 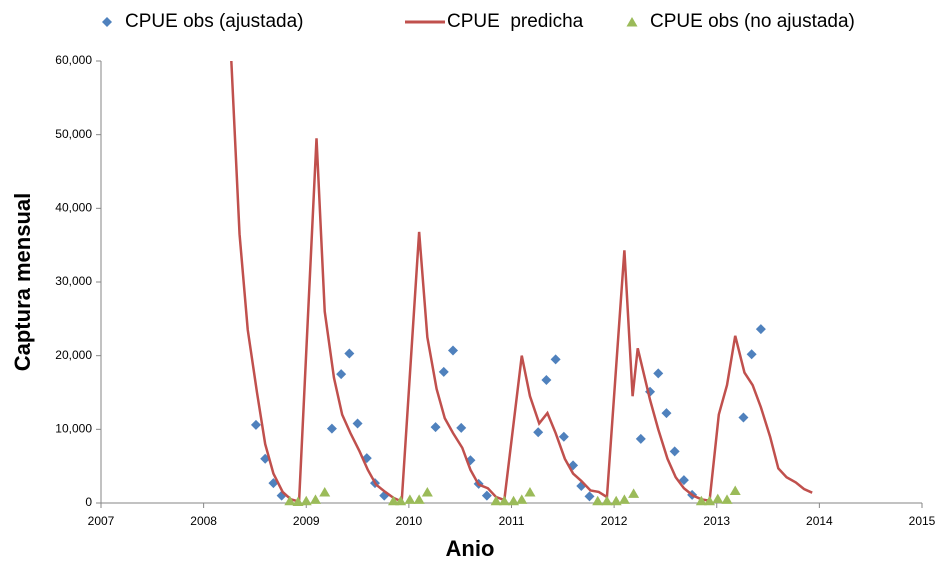 I want to click on y-tick-label: 10,000, so click(x=73, y=429).